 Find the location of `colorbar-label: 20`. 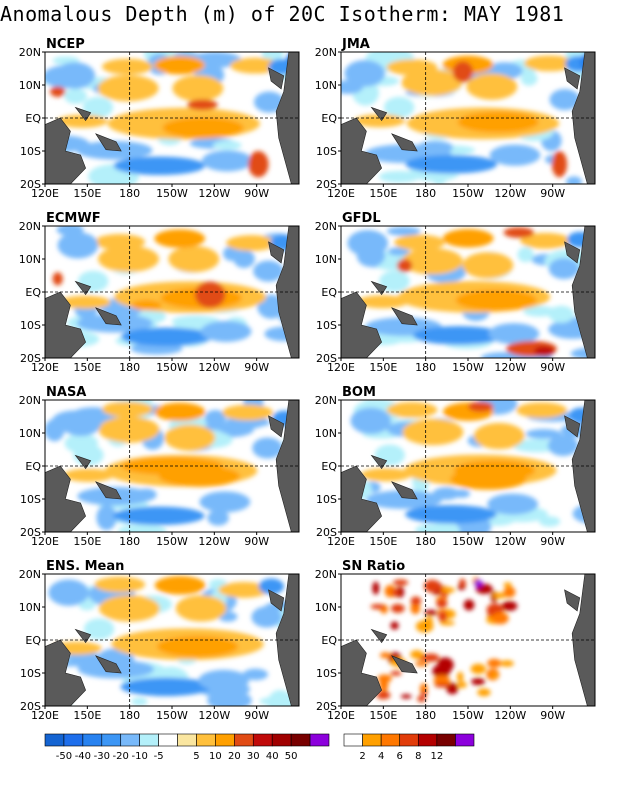

colorbar-label: 20 is located at coordinates (234, 756).